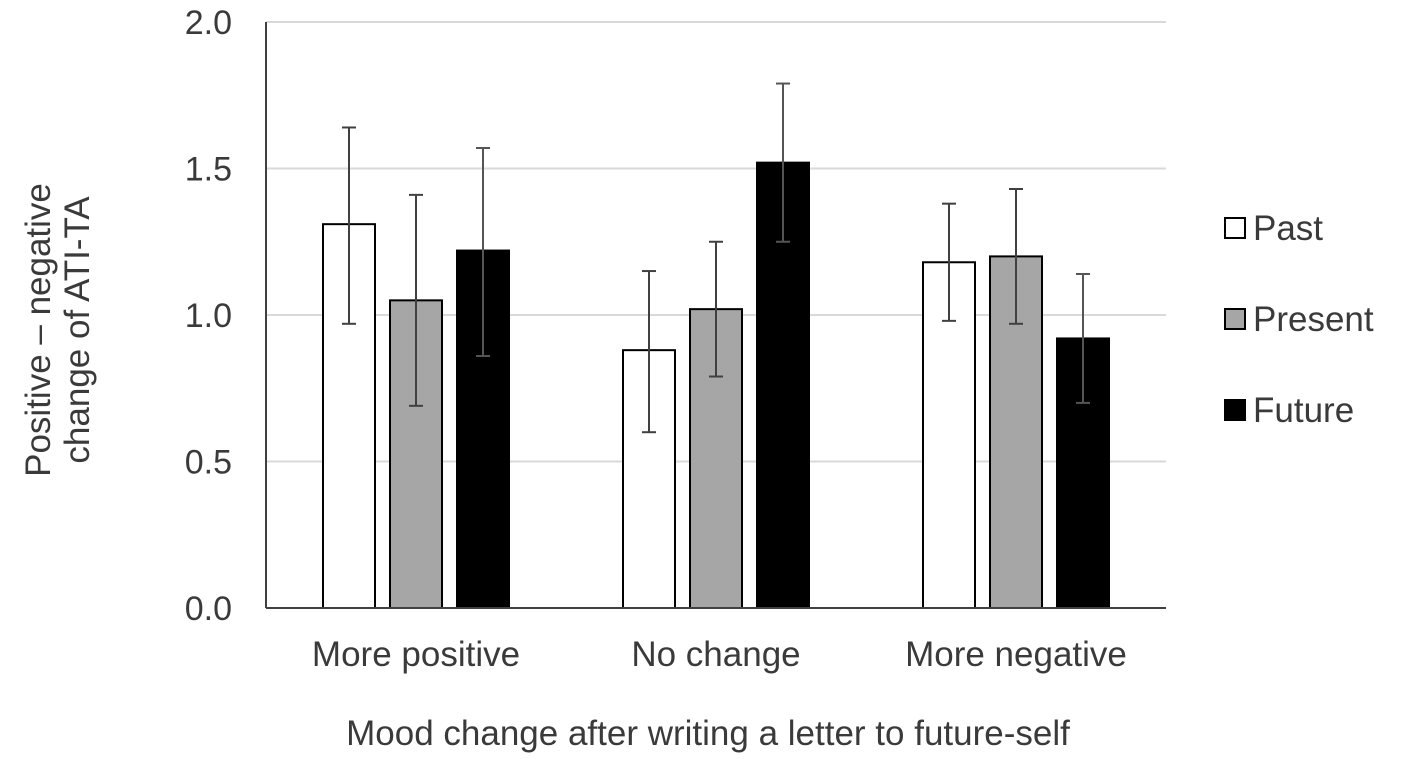 The height and width of the screenshot is (759, 1414). I want to click on y-axis-title: Positive – negative change of ATI-TA, so click(58, 330).